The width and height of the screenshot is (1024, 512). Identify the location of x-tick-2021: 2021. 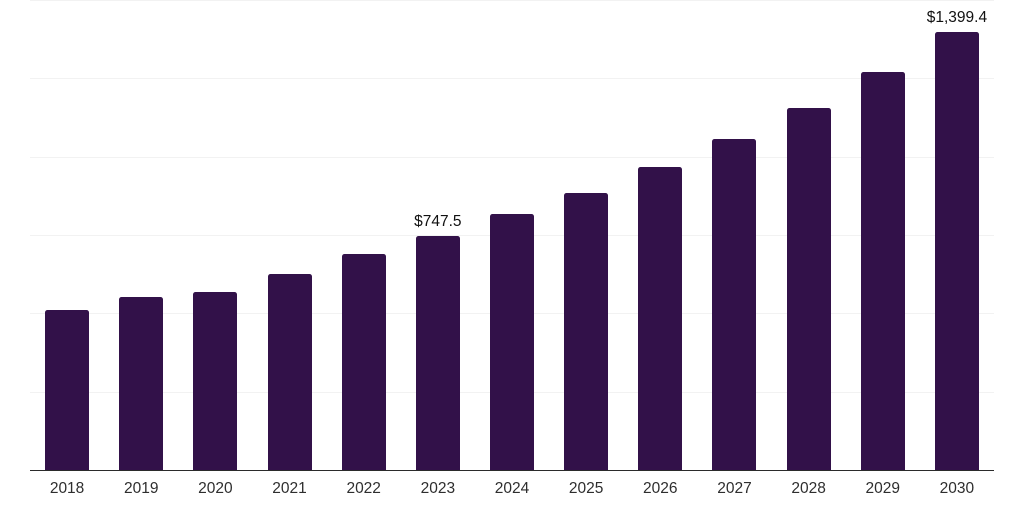
(289, 488).